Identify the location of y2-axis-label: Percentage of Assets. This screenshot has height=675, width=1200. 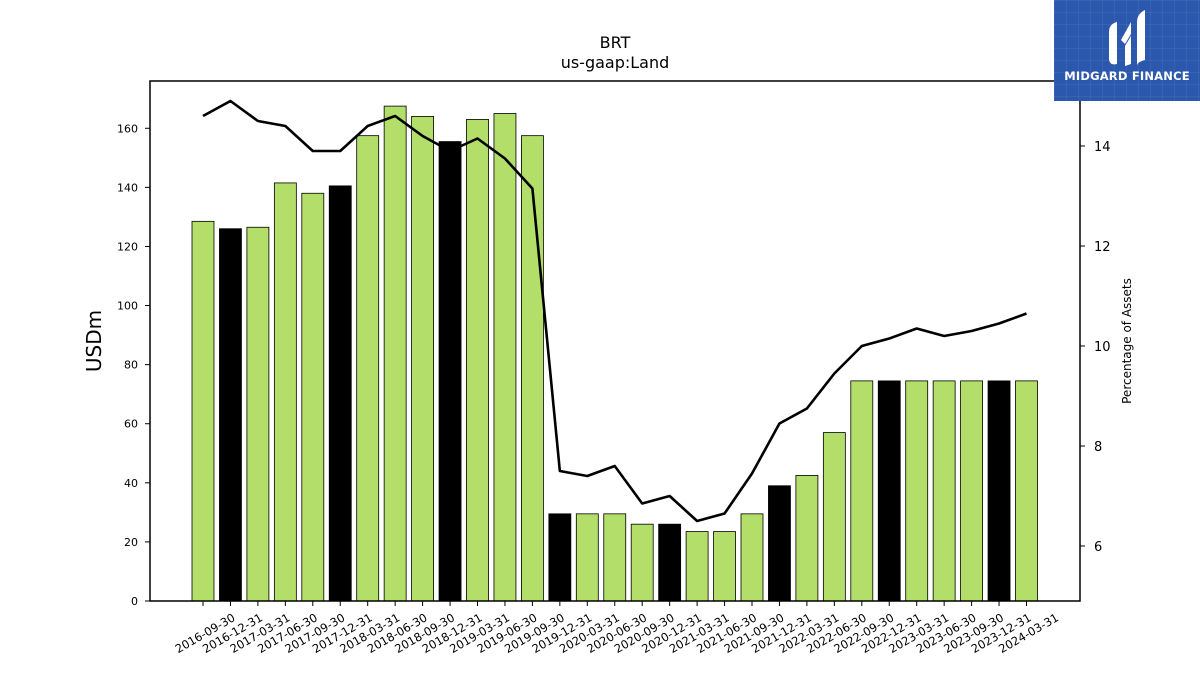
(1127, 341).